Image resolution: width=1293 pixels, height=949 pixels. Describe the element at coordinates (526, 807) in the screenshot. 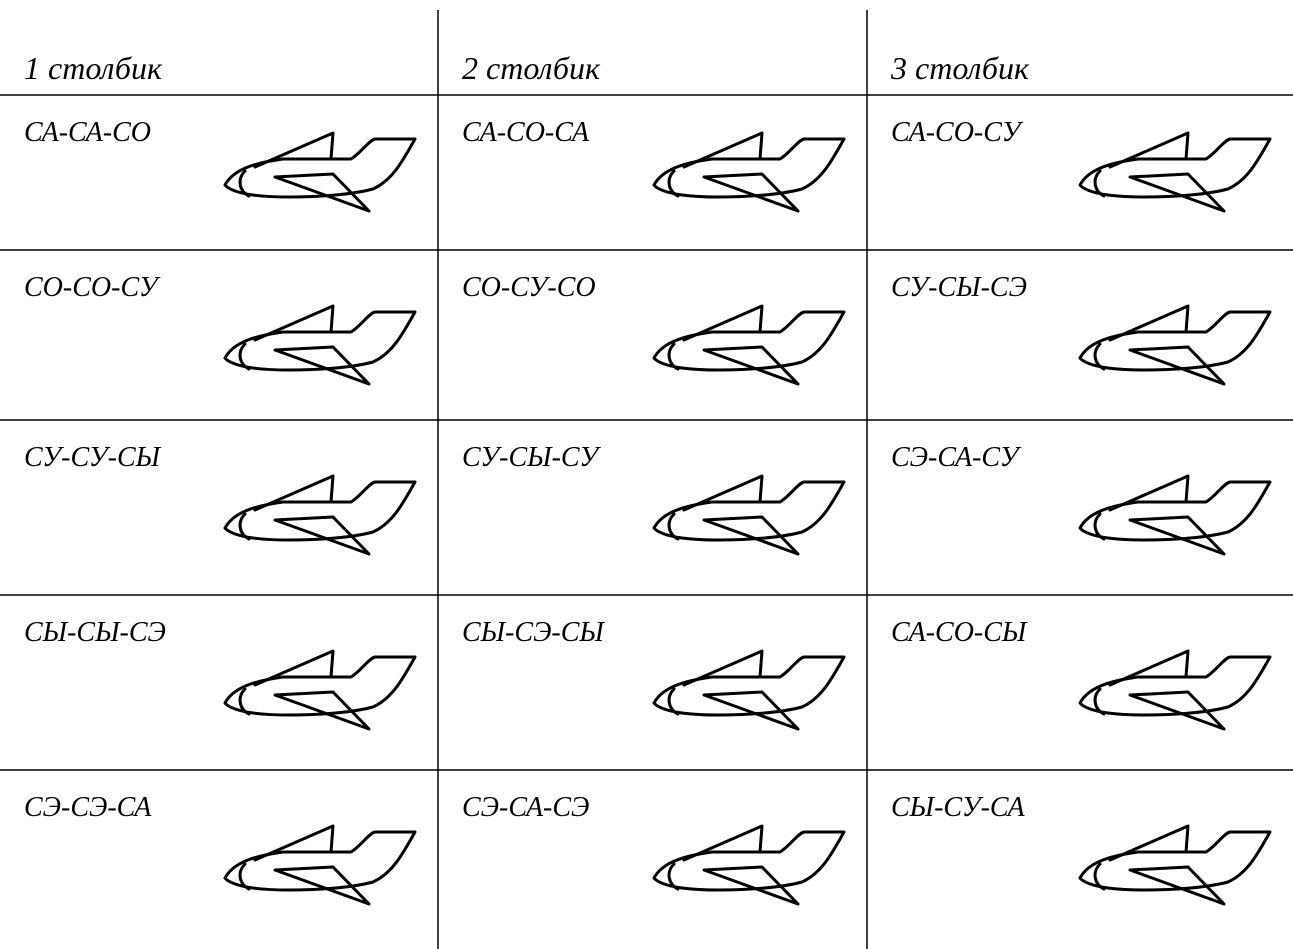

I see `syllable-cell: СЭ-СА-СЭ` at that location.